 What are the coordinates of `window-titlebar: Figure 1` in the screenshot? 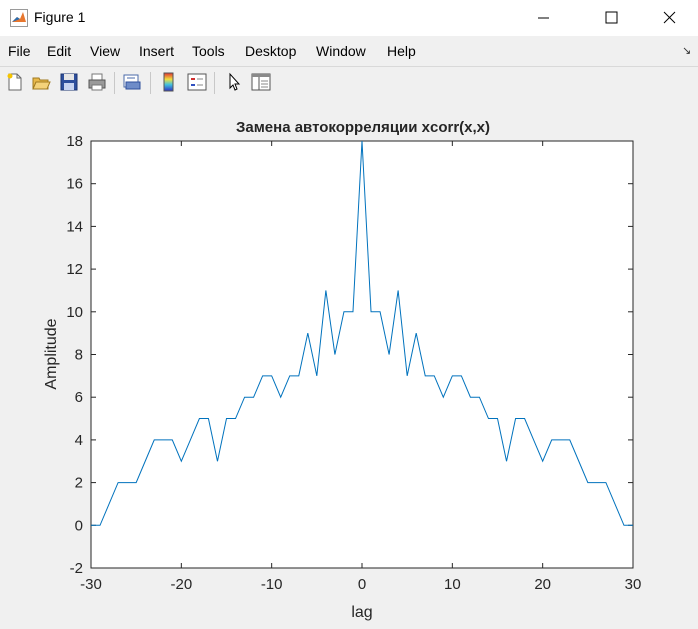 It's located at (349, 18).